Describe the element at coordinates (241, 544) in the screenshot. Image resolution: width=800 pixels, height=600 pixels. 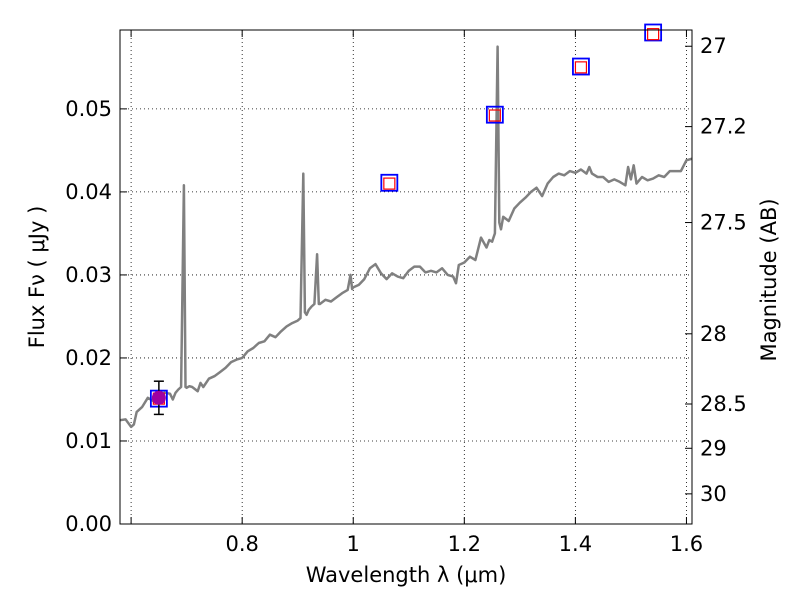
I see `x-tick-label: 0.8` at that location.